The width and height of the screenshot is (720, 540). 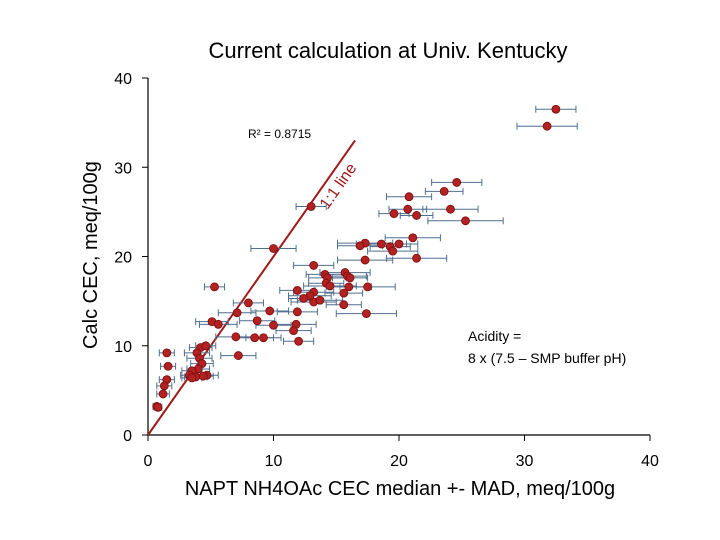 I want to click on x-tick-label: 20, so click(x=399, y=461).